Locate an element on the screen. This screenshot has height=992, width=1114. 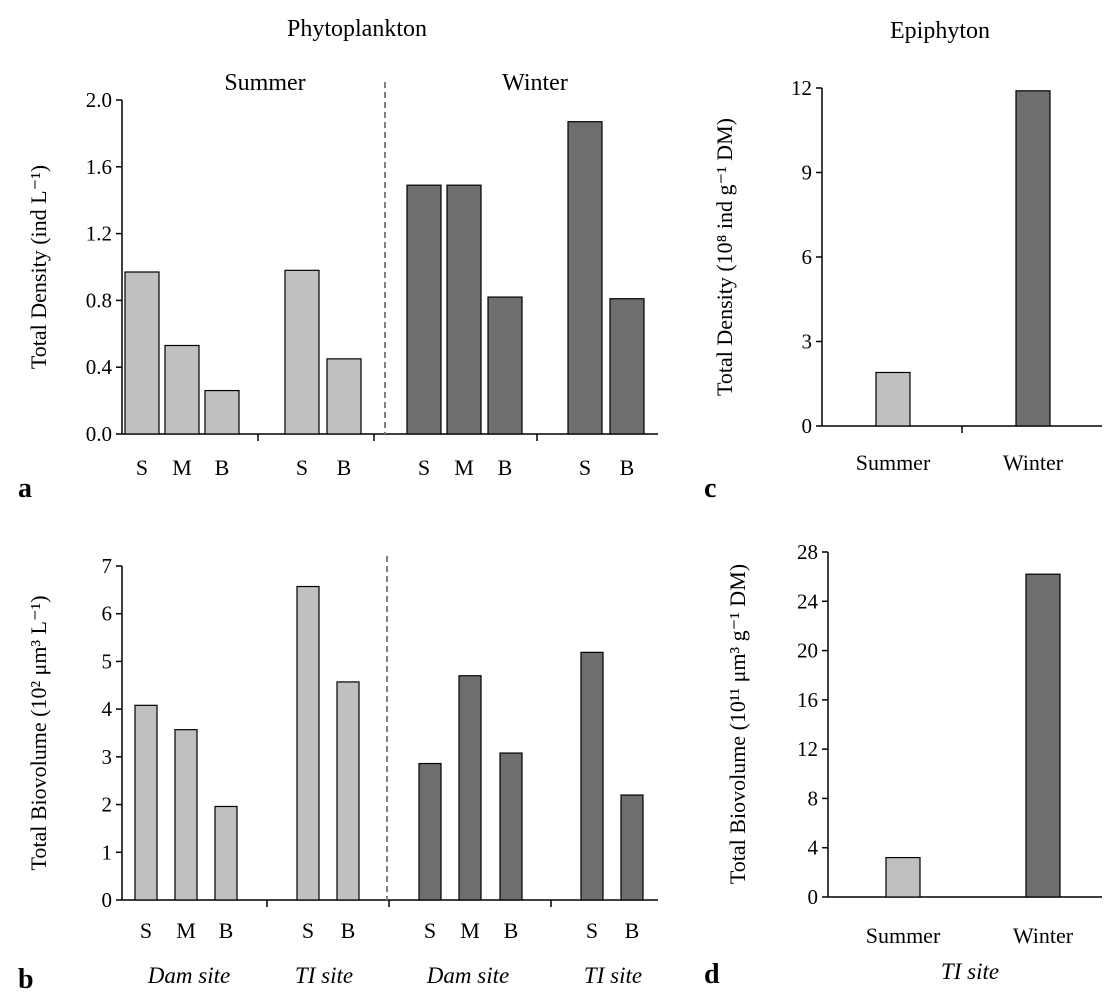
chart-c-ylabel: Total Density (10⁸ ind g⁻¹ DM) is located at coordinates (724, 257).